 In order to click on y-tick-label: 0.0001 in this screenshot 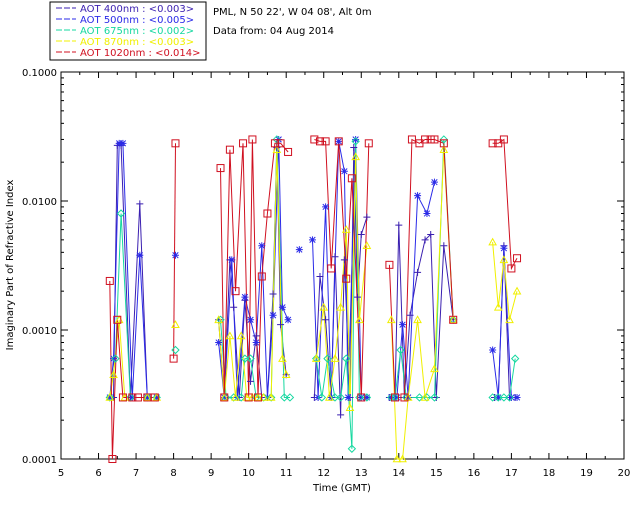, I will do `click(39, 460)`.